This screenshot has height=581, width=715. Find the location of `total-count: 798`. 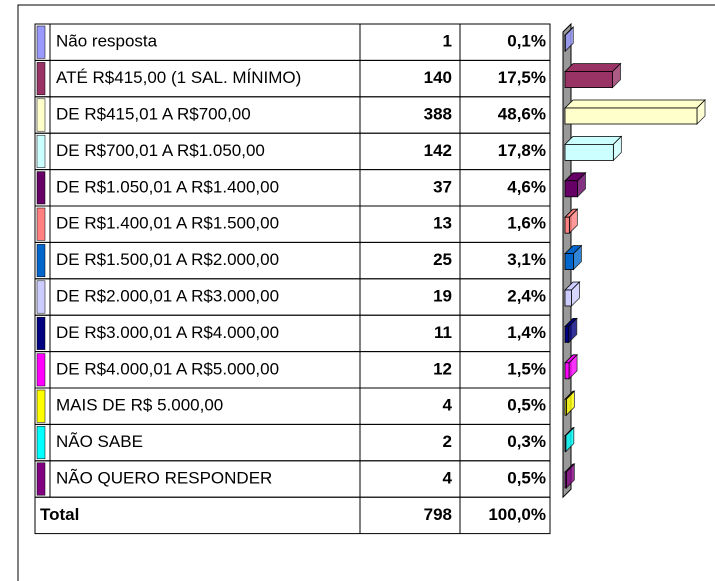

total-count: 798 is located at coordinates (438, 514).